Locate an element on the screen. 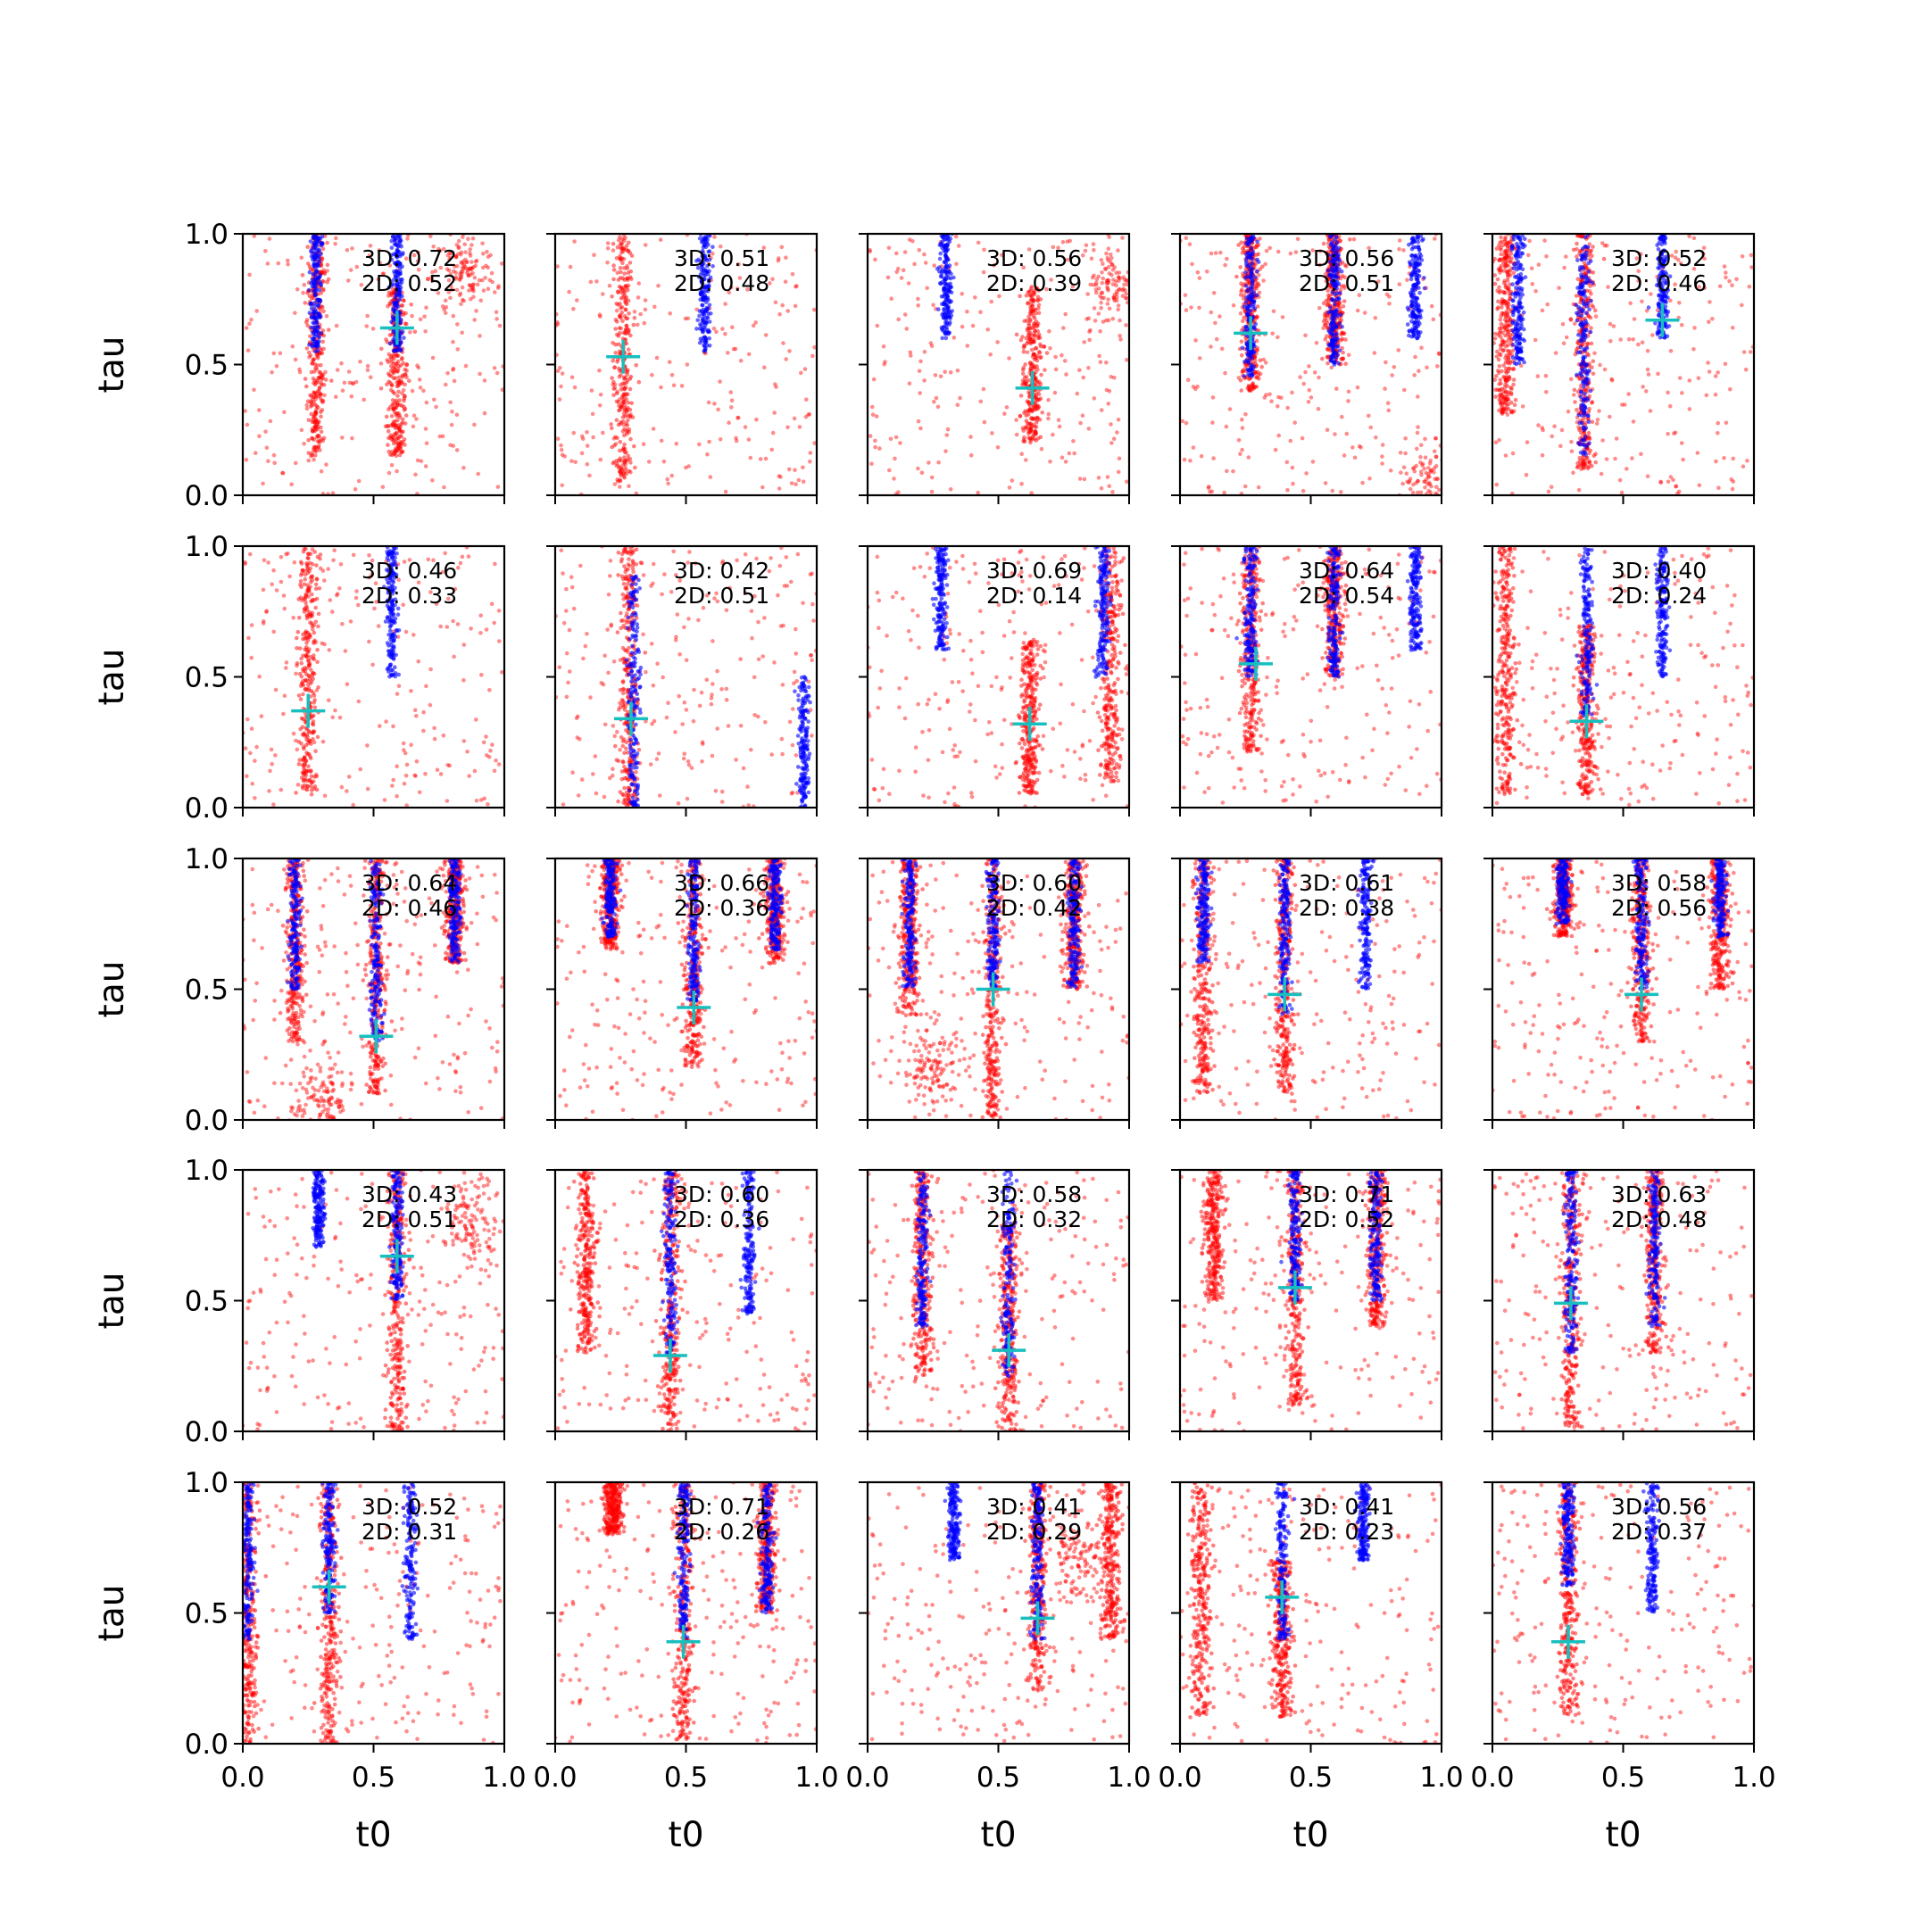  score-label: 3D: 0.56 is located at coordinates (1346, 258).